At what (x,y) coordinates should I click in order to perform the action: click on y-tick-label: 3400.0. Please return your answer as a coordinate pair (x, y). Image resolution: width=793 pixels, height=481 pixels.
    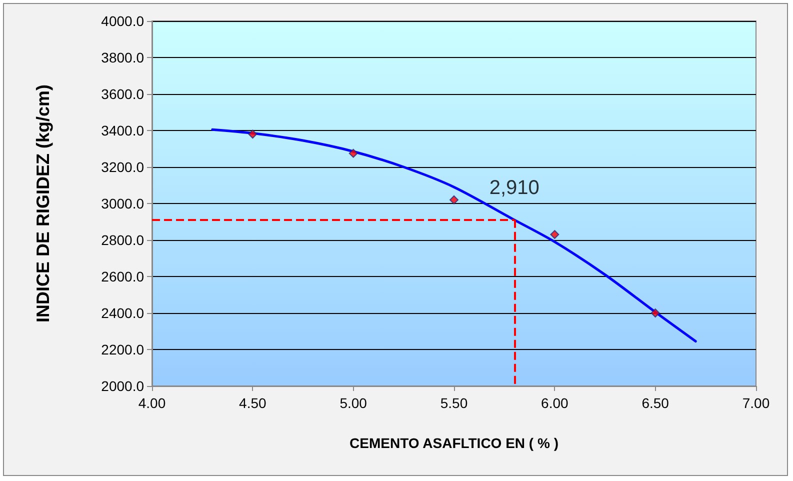
    Looking at the image, I should click on (122, 130).